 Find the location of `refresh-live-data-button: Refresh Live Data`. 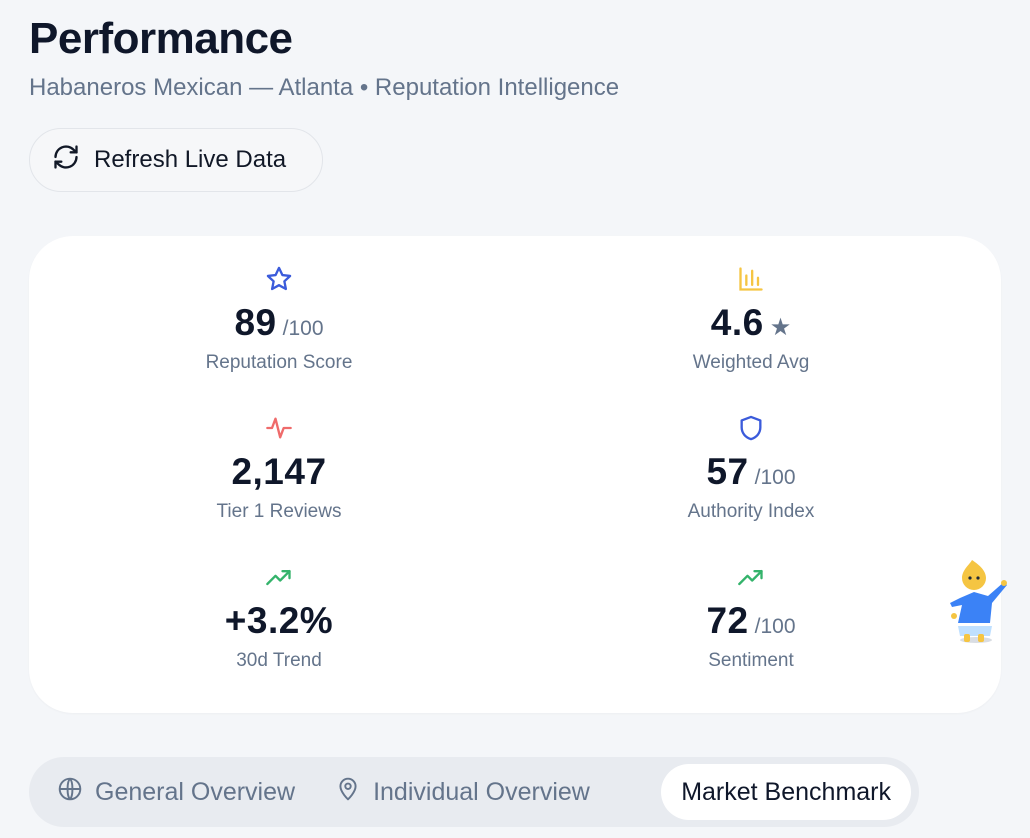

refresh-live-data-button: Refresh Live Data is located at coordinates (176, 160).